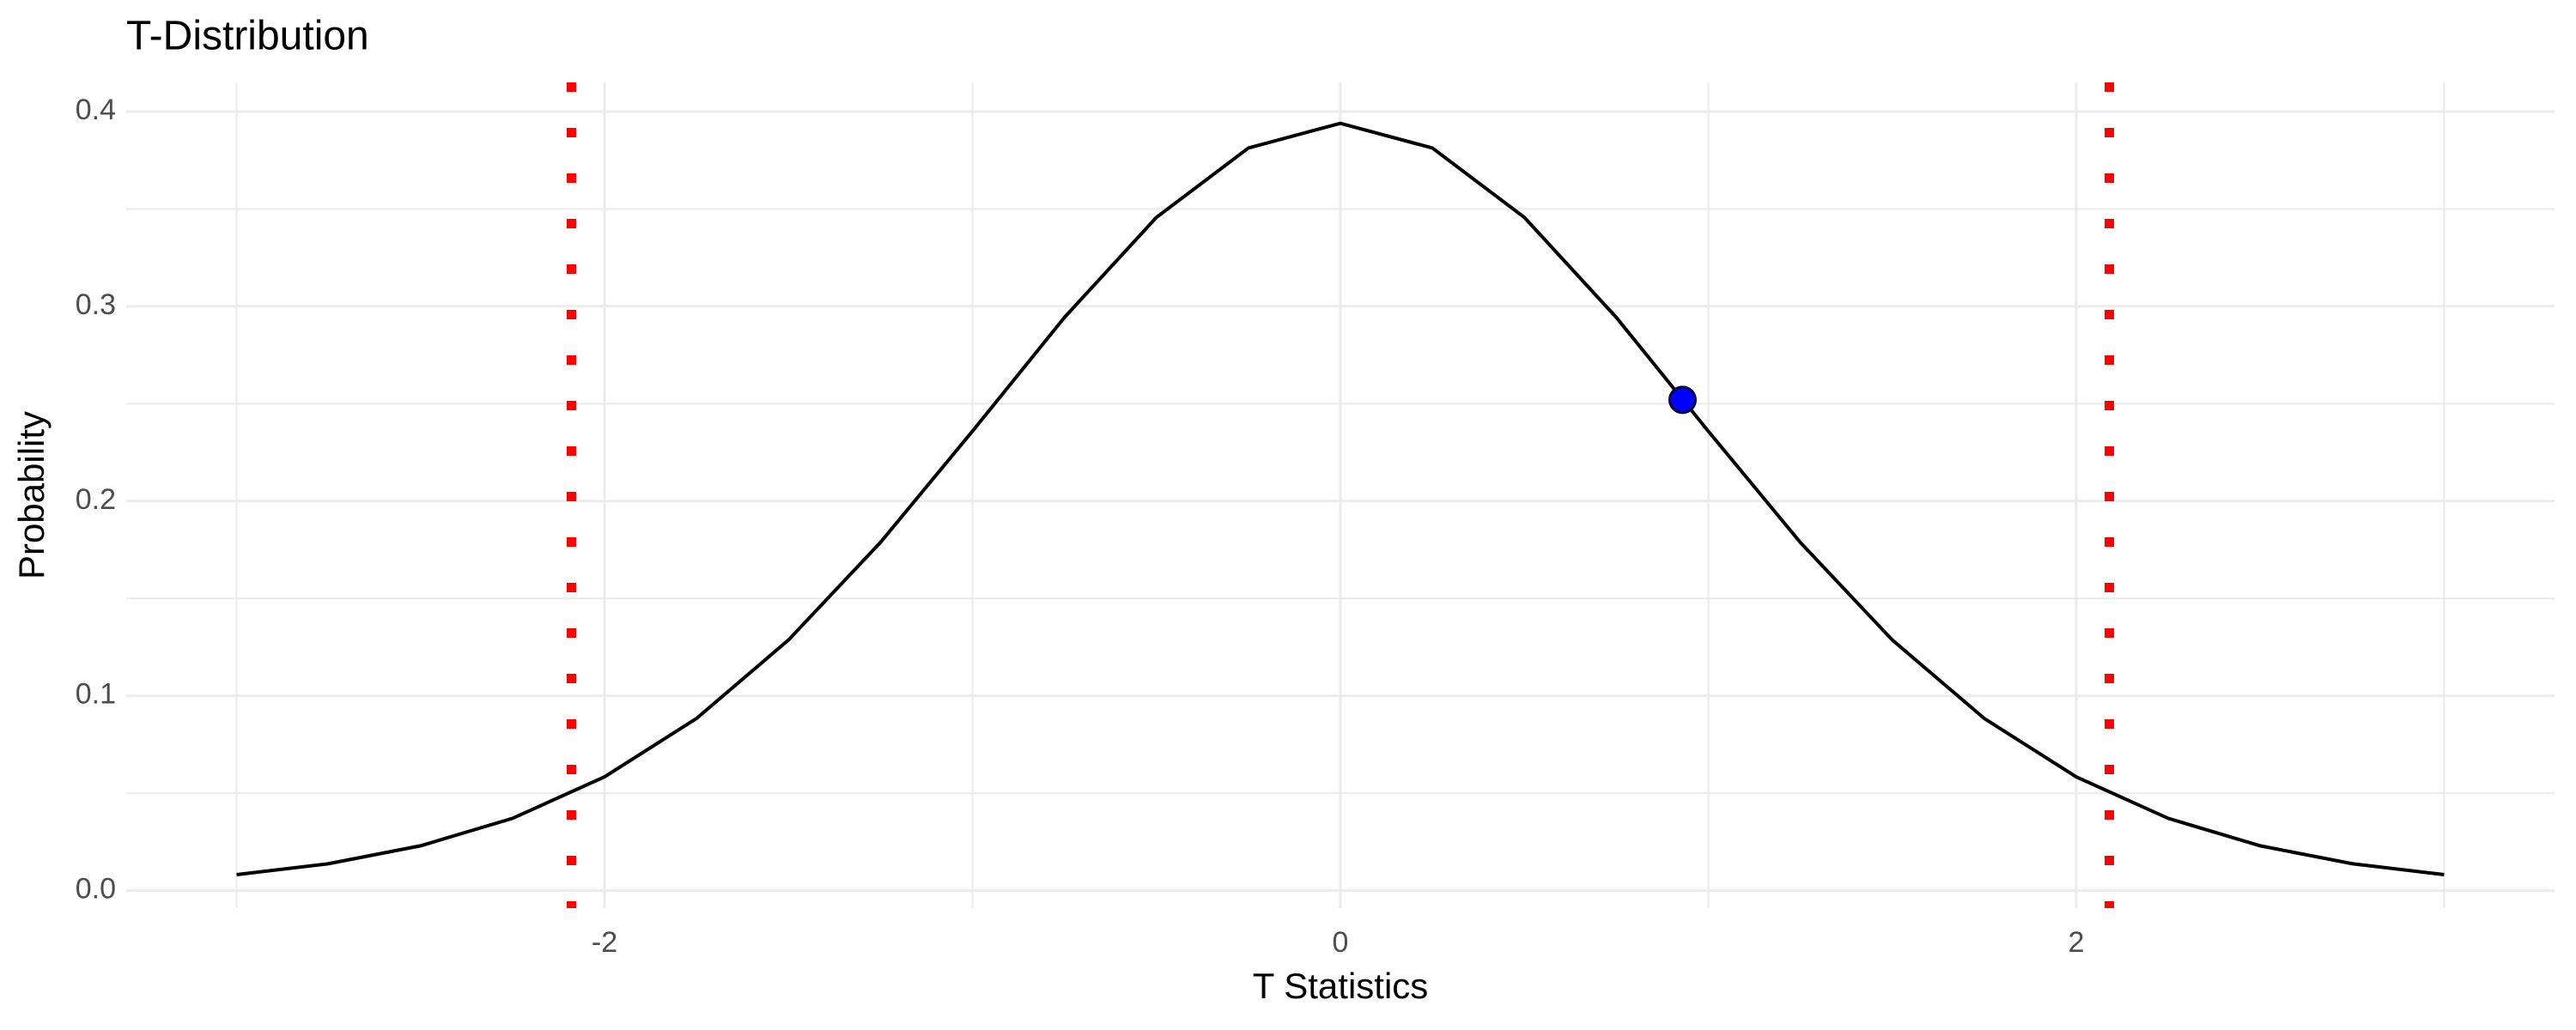 This screenshot has width=2576, height=1030. I want to click on x-tick-label: 0, so click(1341, 942).